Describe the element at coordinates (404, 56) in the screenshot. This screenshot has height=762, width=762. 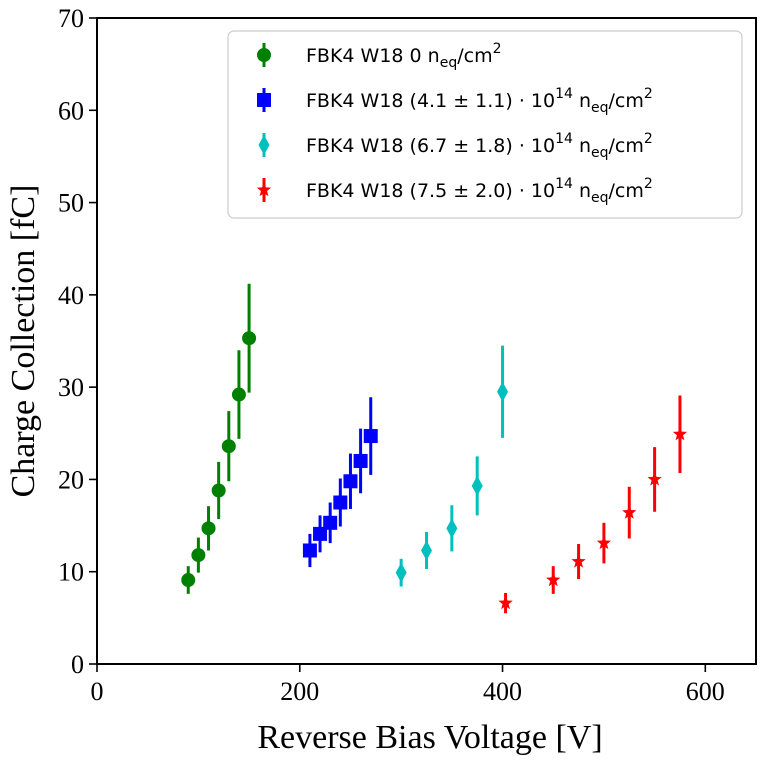
I see `legend-label: FBK4 W18 0 neq/cm2` at that location.